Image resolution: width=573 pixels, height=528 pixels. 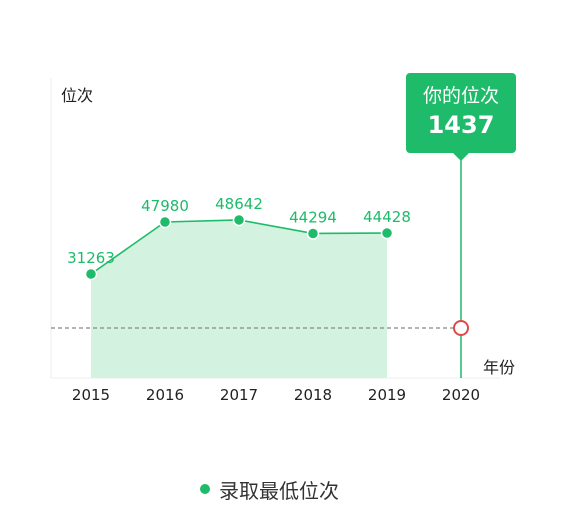 I want to click on y-axis-title: 位次, so click(x=77, y=95).